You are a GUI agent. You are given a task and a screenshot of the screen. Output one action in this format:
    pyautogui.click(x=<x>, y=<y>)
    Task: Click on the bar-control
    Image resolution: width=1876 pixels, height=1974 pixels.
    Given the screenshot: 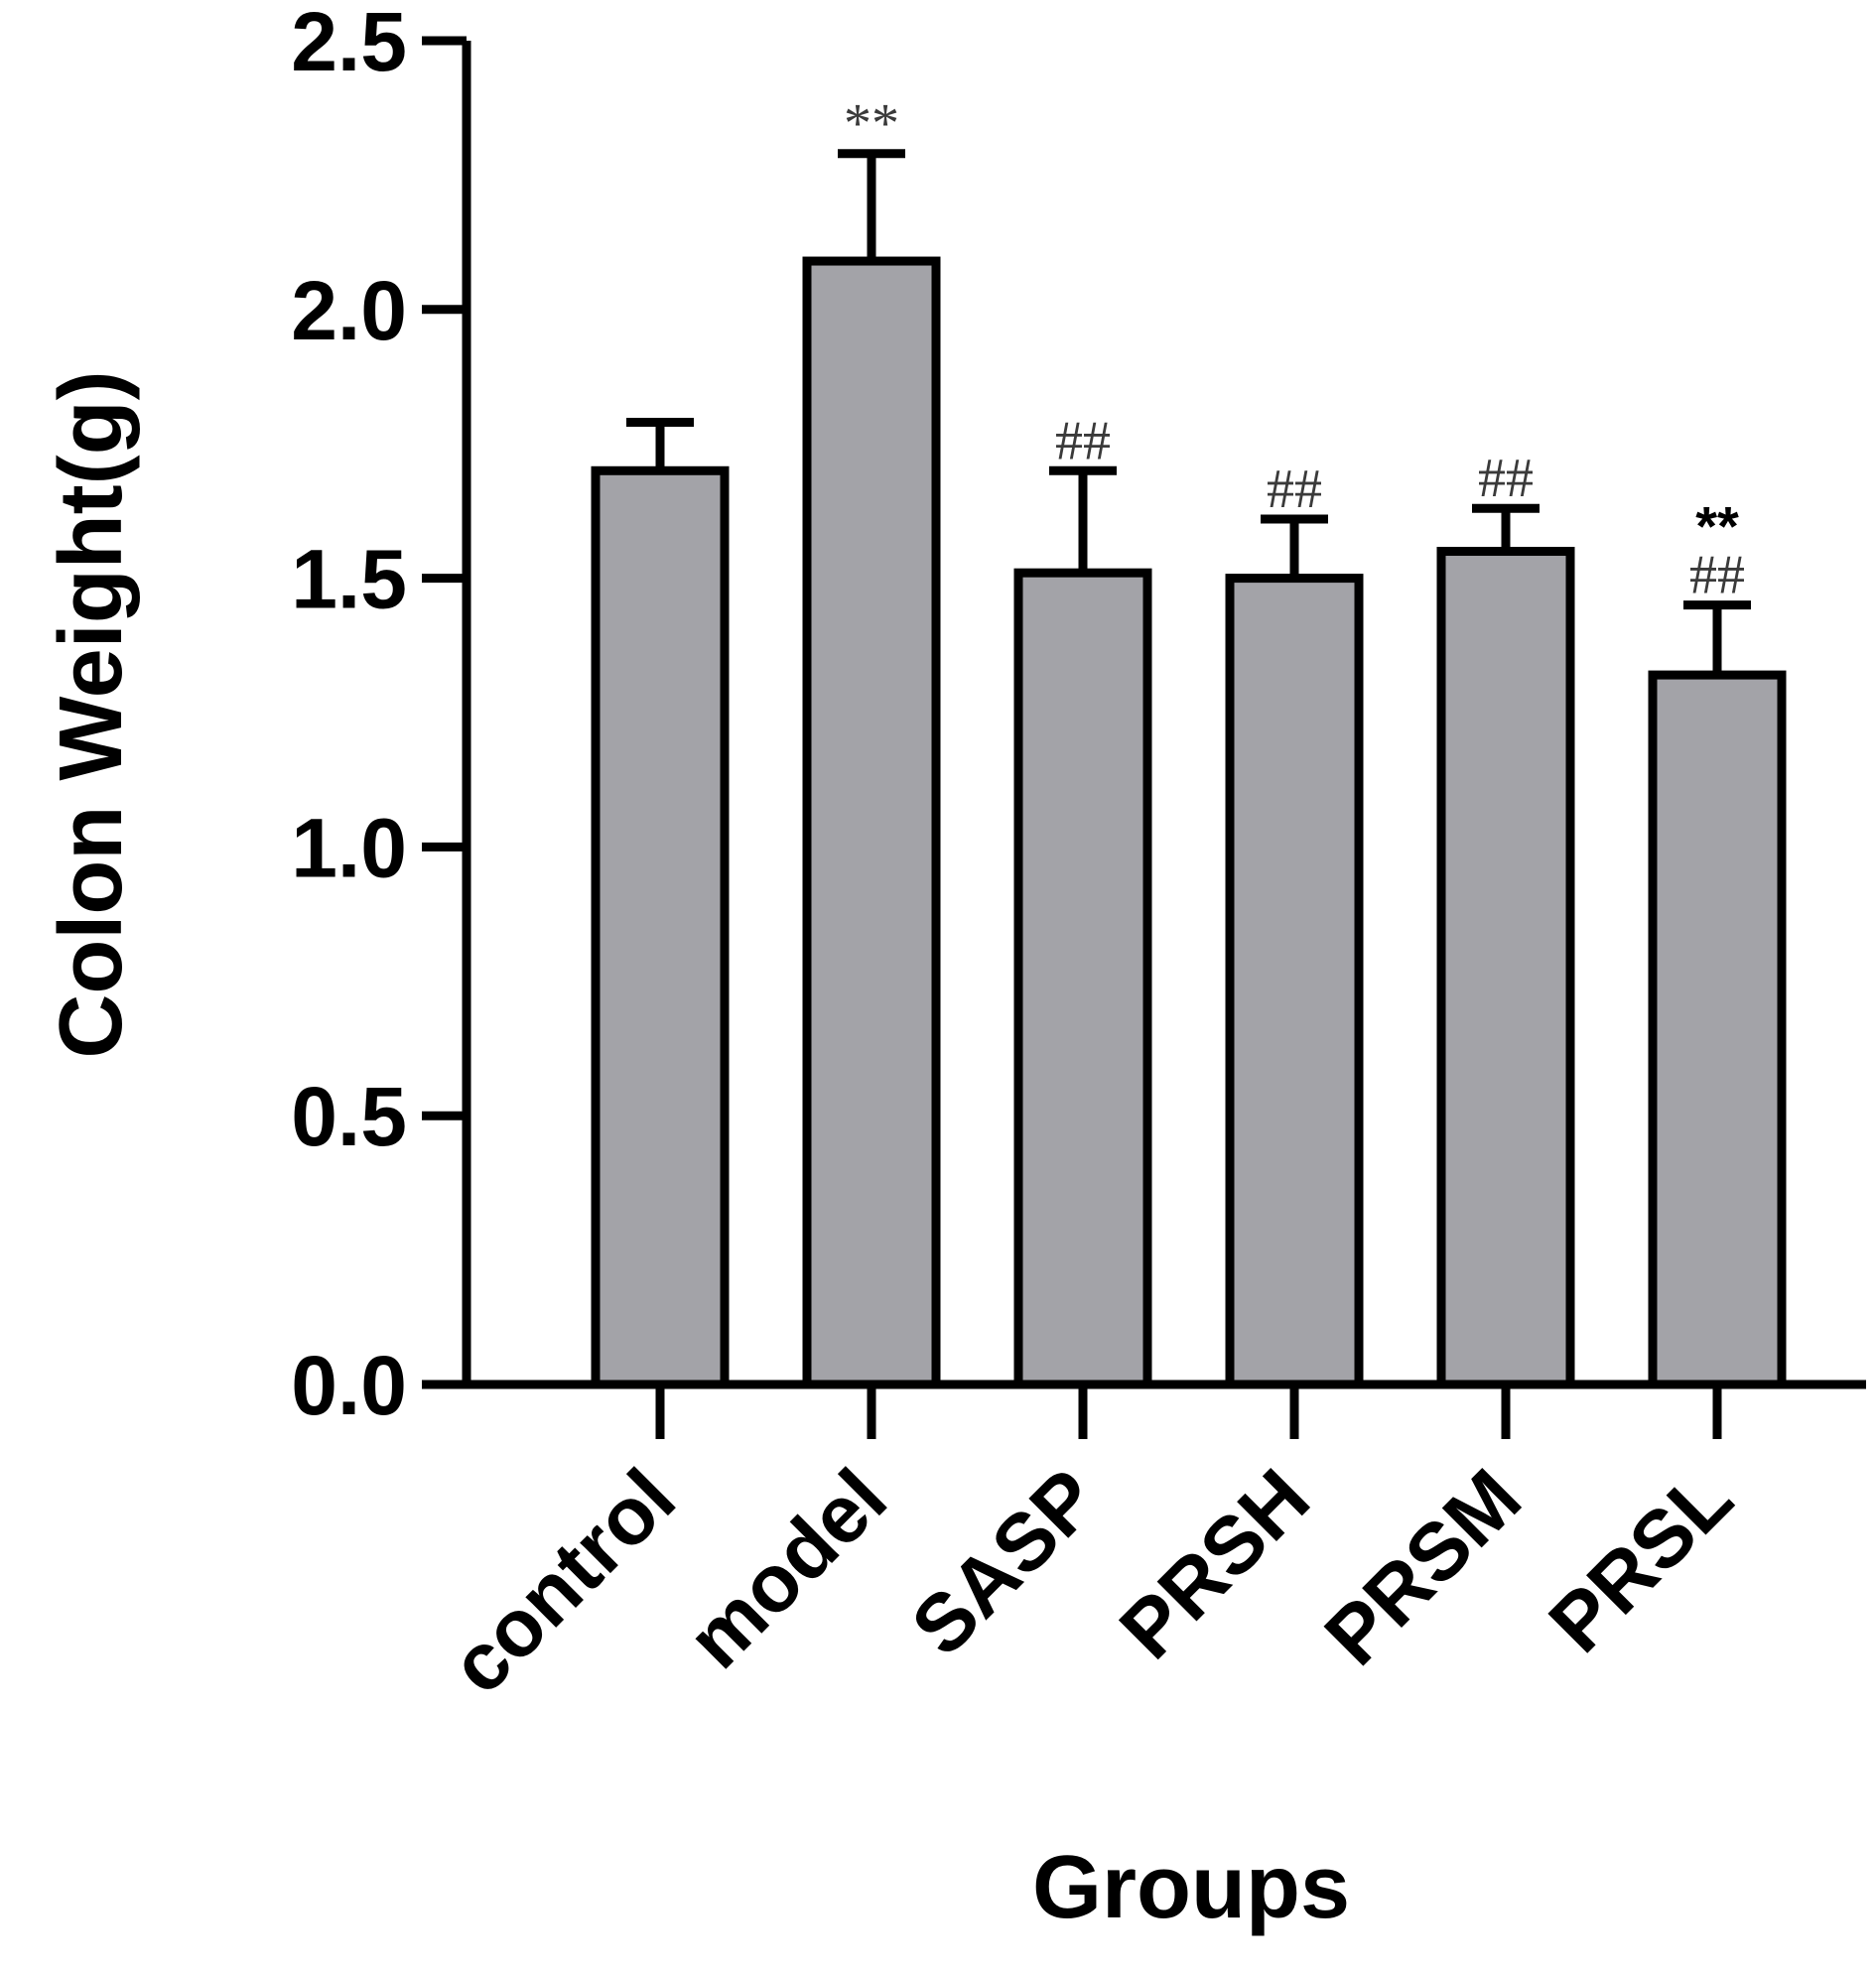 What is the action you would take?
    pyautogui.click(x=660, y=927)
    